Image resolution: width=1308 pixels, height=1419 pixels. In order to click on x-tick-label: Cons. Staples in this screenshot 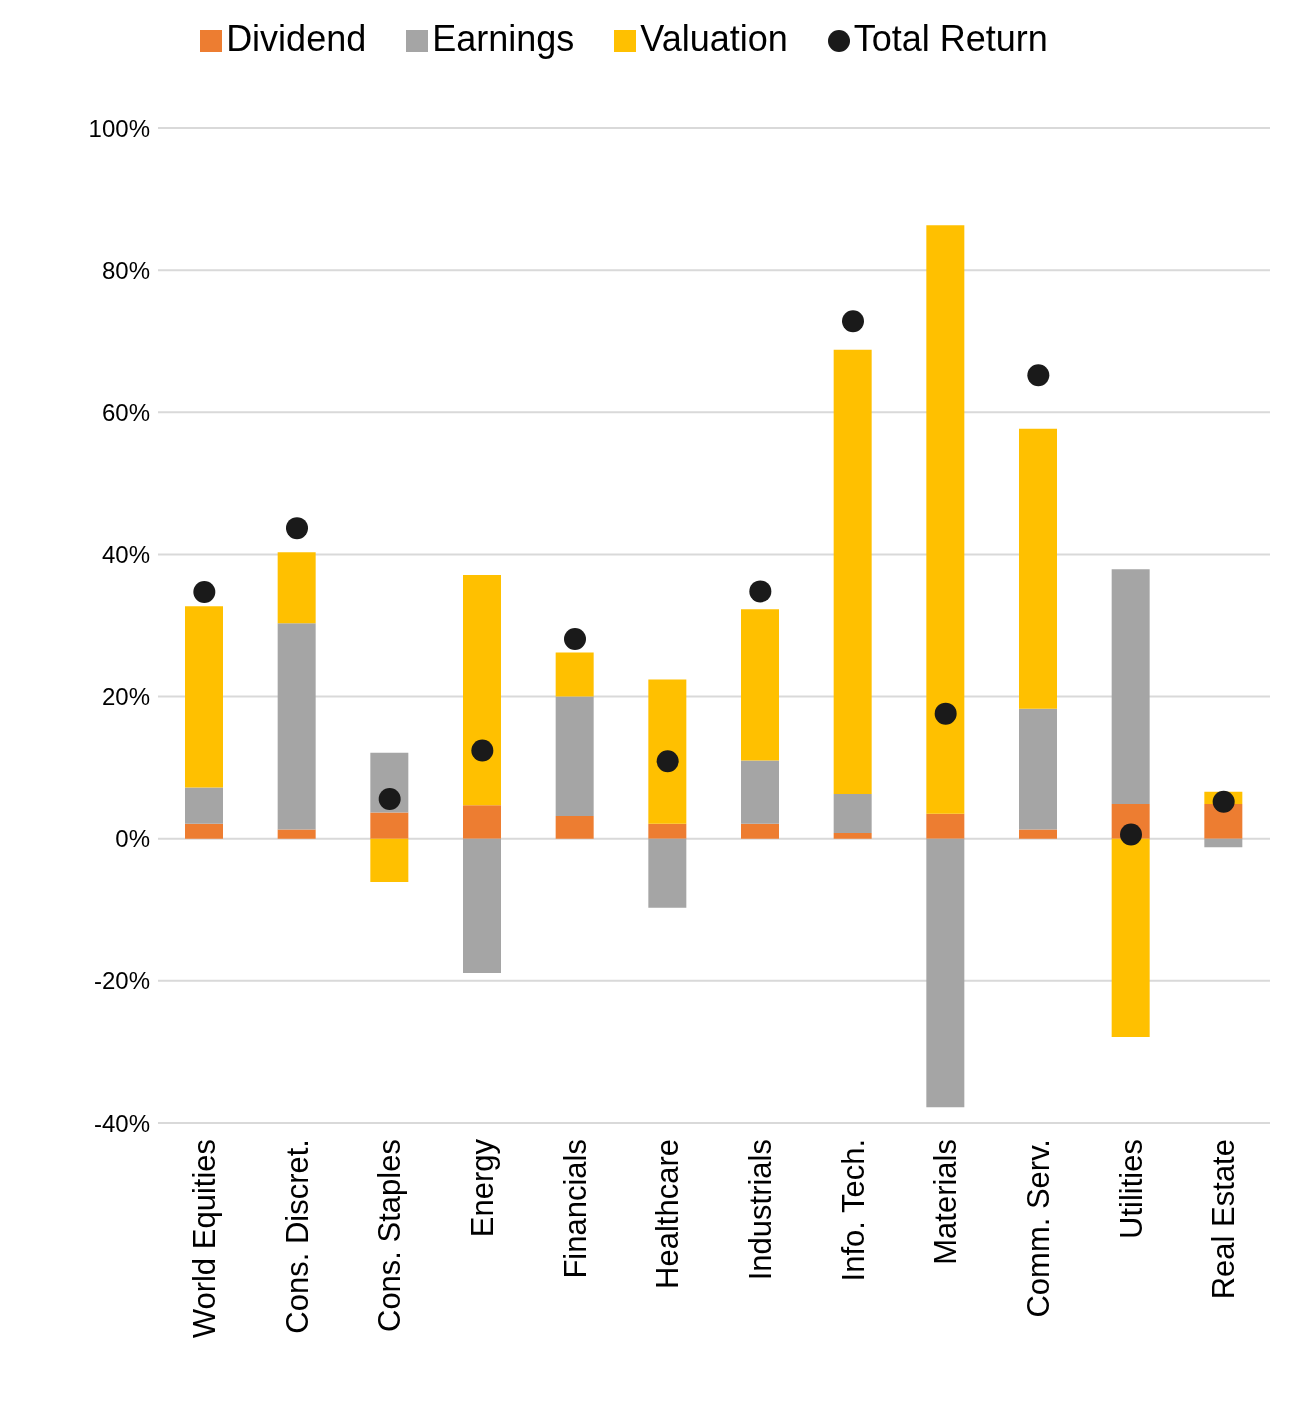, I will do `click(390, 1235)`.